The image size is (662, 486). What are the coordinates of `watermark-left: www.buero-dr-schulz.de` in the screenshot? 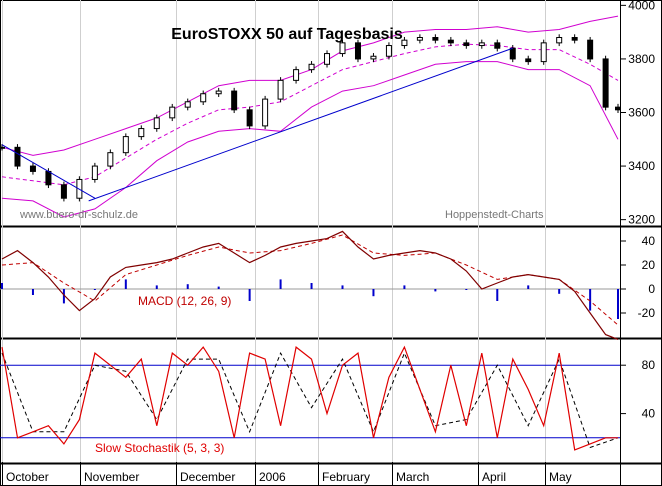 It's located at (78, 215).